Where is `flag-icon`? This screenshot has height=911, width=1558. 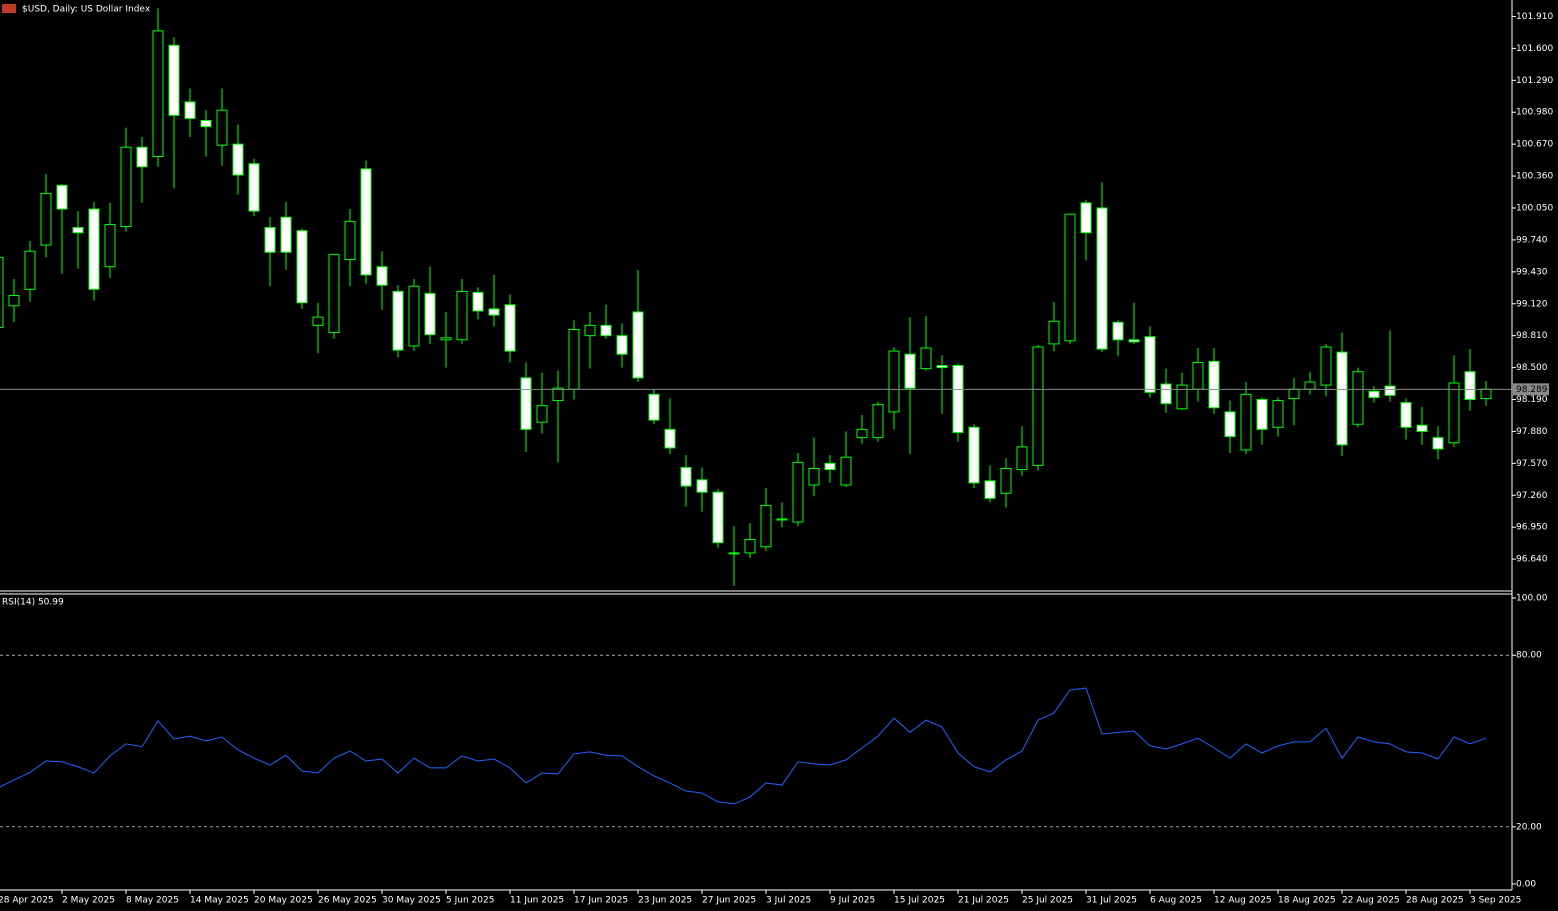
flag-icon is located at coordinates (9, 8).